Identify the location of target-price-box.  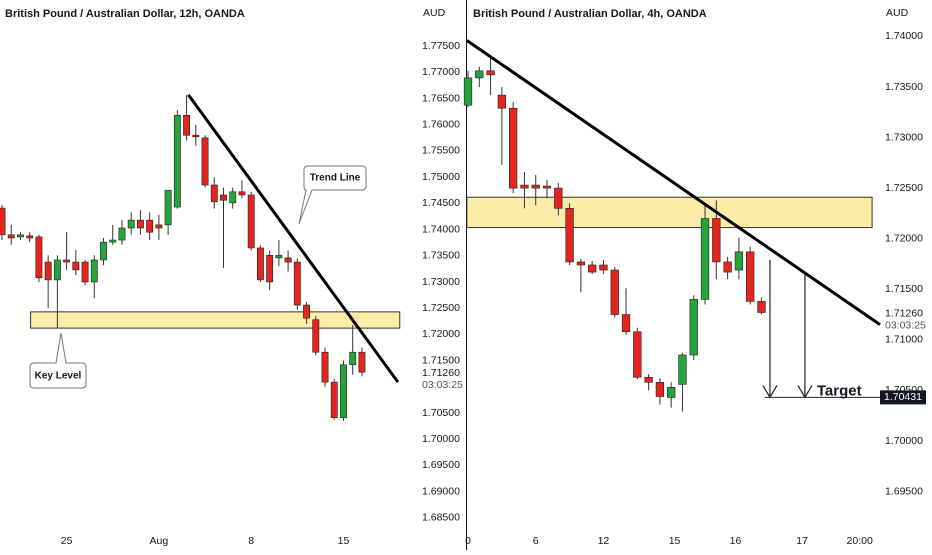
(903, 397).